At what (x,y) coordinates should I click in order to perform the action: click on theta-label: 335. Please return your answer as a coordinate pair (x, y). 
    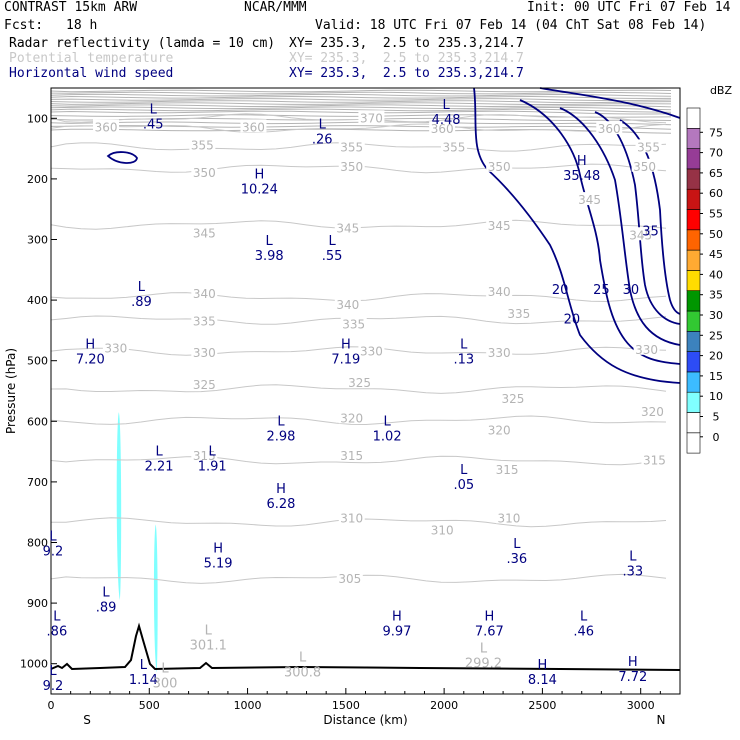
    Looking at the image, I should click on (518, 314).